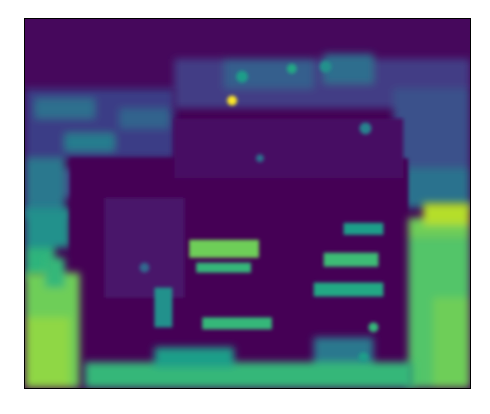 This screenshot has width=490, height=414. Describe the element at coordinates (52, 322) in the screenshot. I see `bottom-left-green-region` at that location.